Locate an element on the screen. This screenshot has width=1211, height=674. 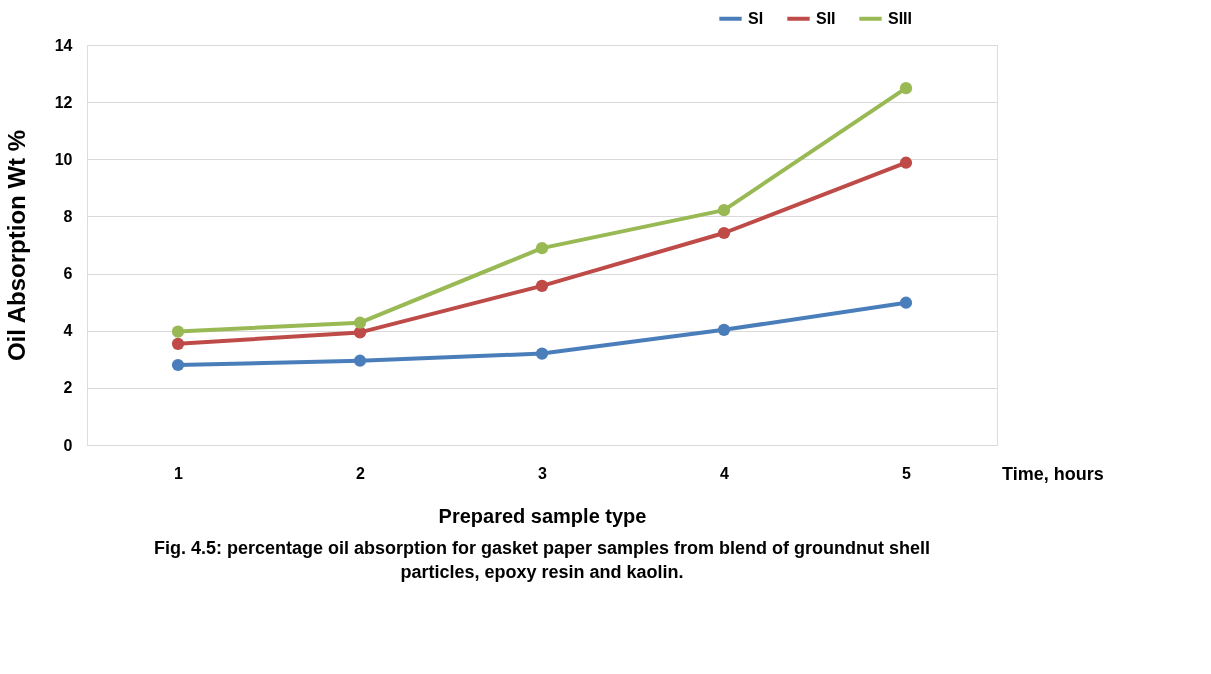
x-tick-label: 3 is located at coordinates (543, 473).